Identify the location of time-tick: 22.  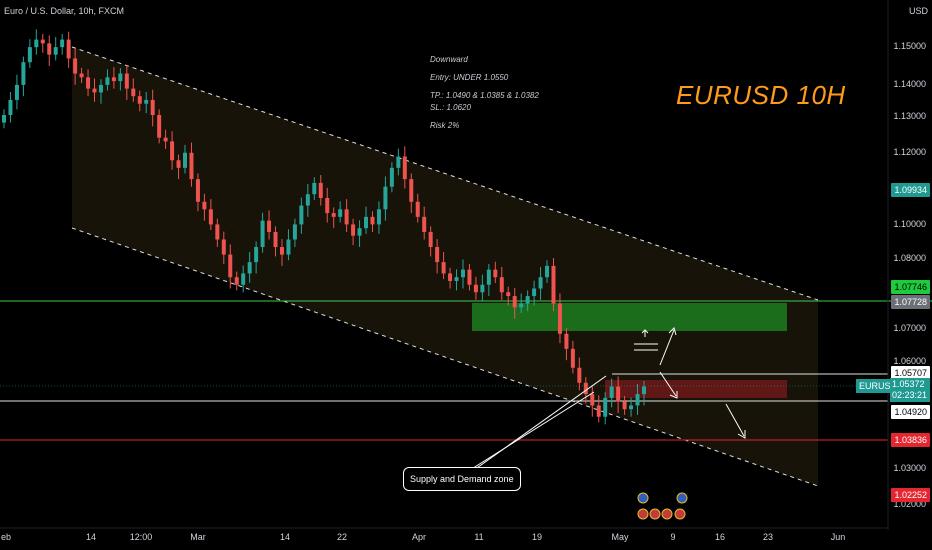
(342, 537).